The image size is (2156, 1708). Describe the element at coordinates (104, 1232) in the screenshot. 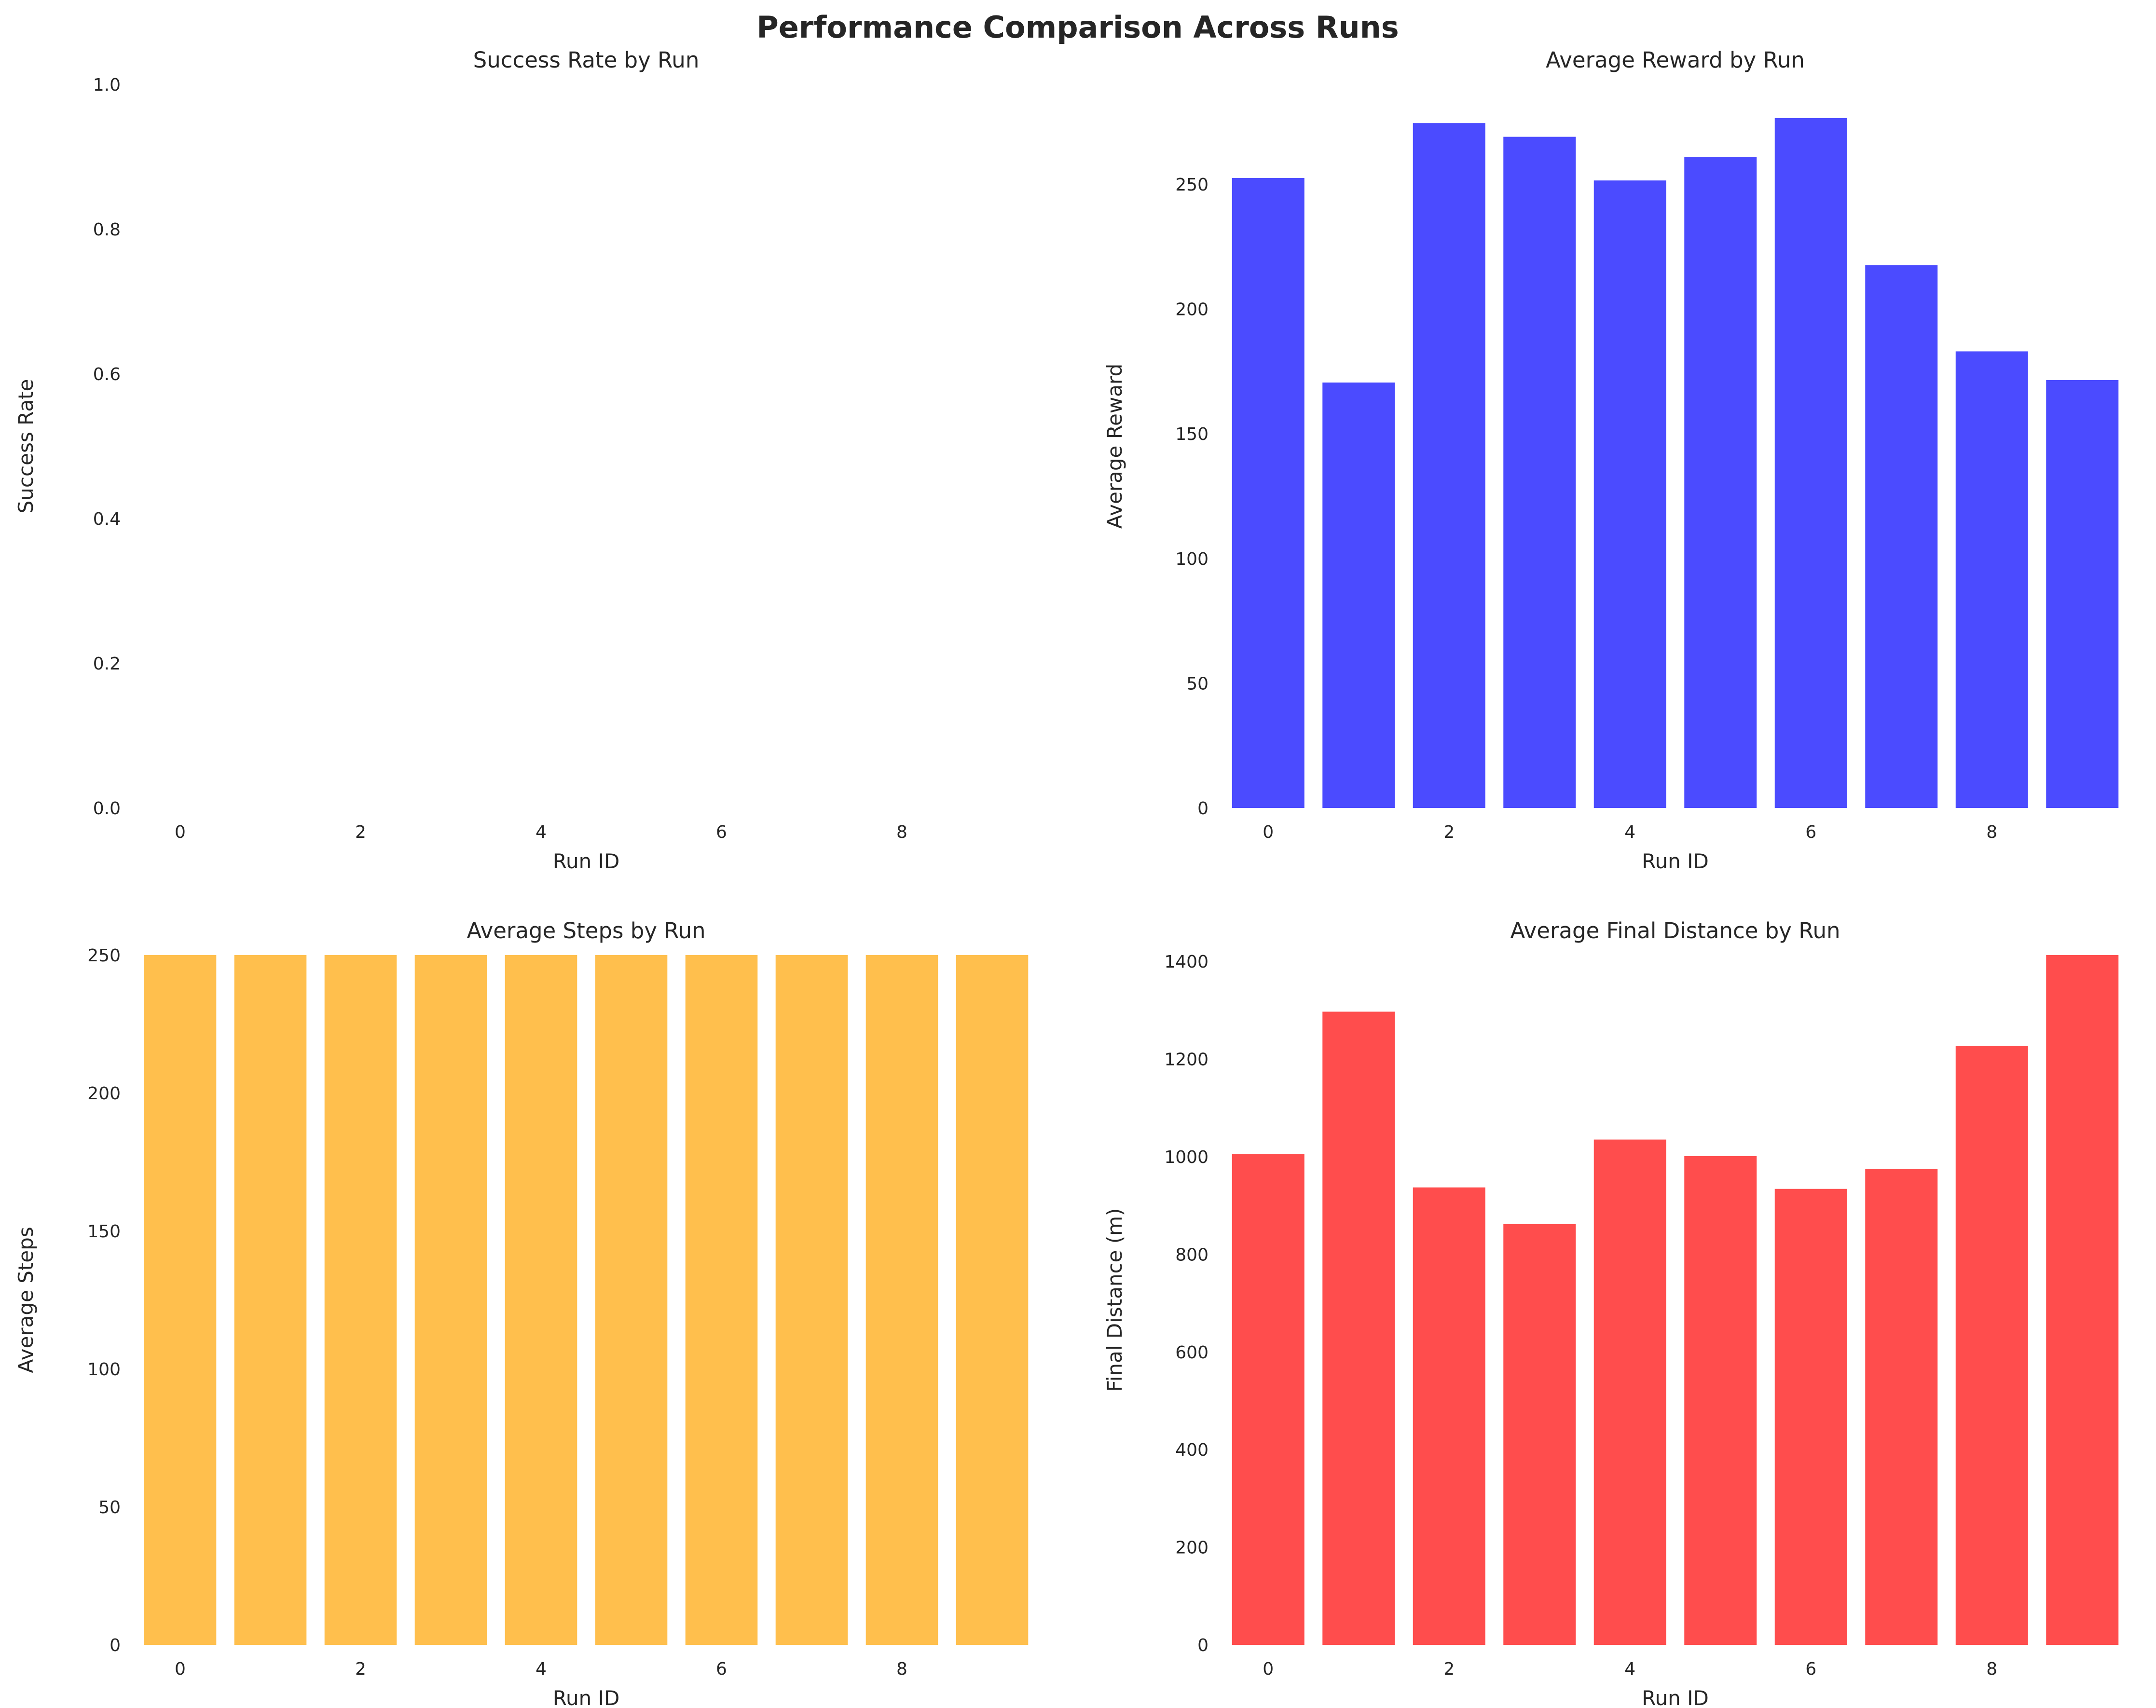

I see `average-steps-y-tick-label: 150` at that location.